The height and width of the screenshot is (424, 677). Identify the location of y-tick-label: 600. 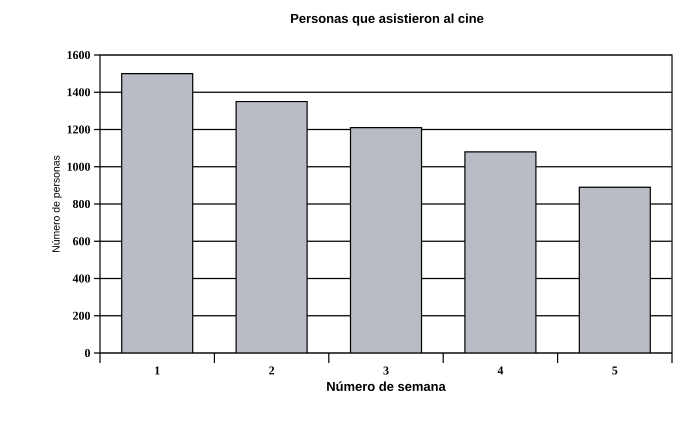
(81, 241).